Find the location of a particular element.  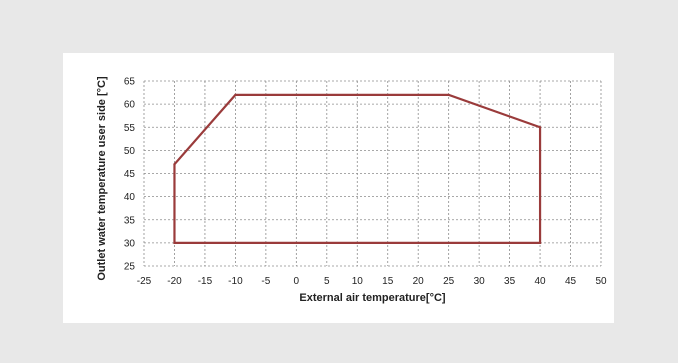

x-tick-label-15: 50 is located at coordinates (601, 281).